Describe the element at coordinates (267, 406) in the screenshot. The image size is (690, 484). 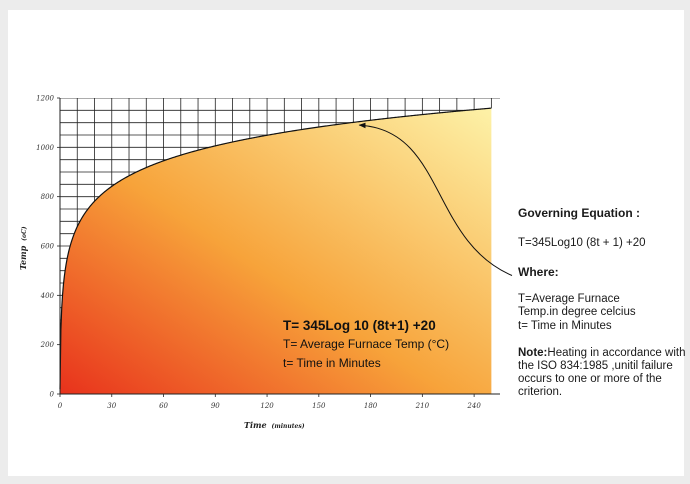
I see `x-tick-label: 120` at that location.